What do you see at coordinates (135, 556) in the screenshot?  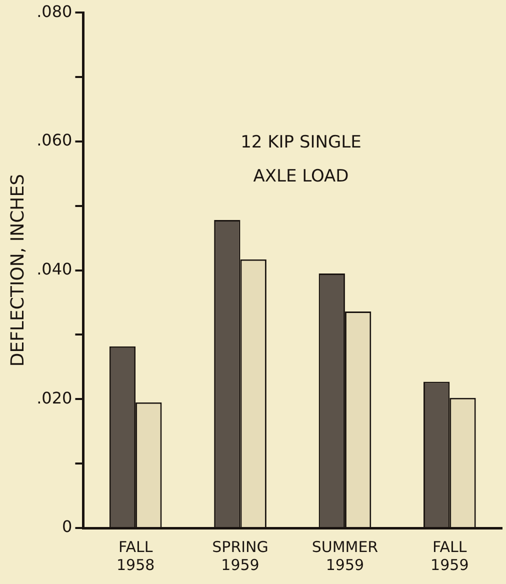 I see `x-tick-label: FALL 1958` at bounding box center [135, 556].